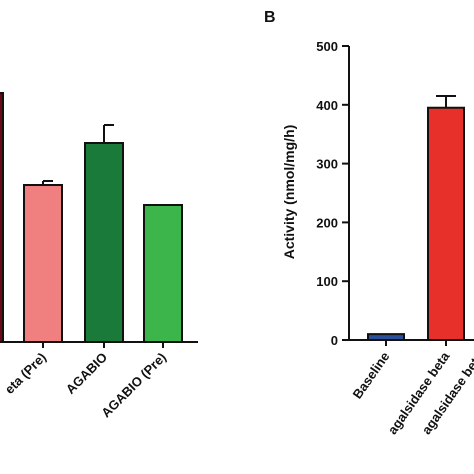 The height and width of the screenshot is (474, 474). What do you see at coordinates (289, 192) in the screenshot?
I see `y-axis-label: Activity (nmol/mg/h)` at bounding box center [289, 192].